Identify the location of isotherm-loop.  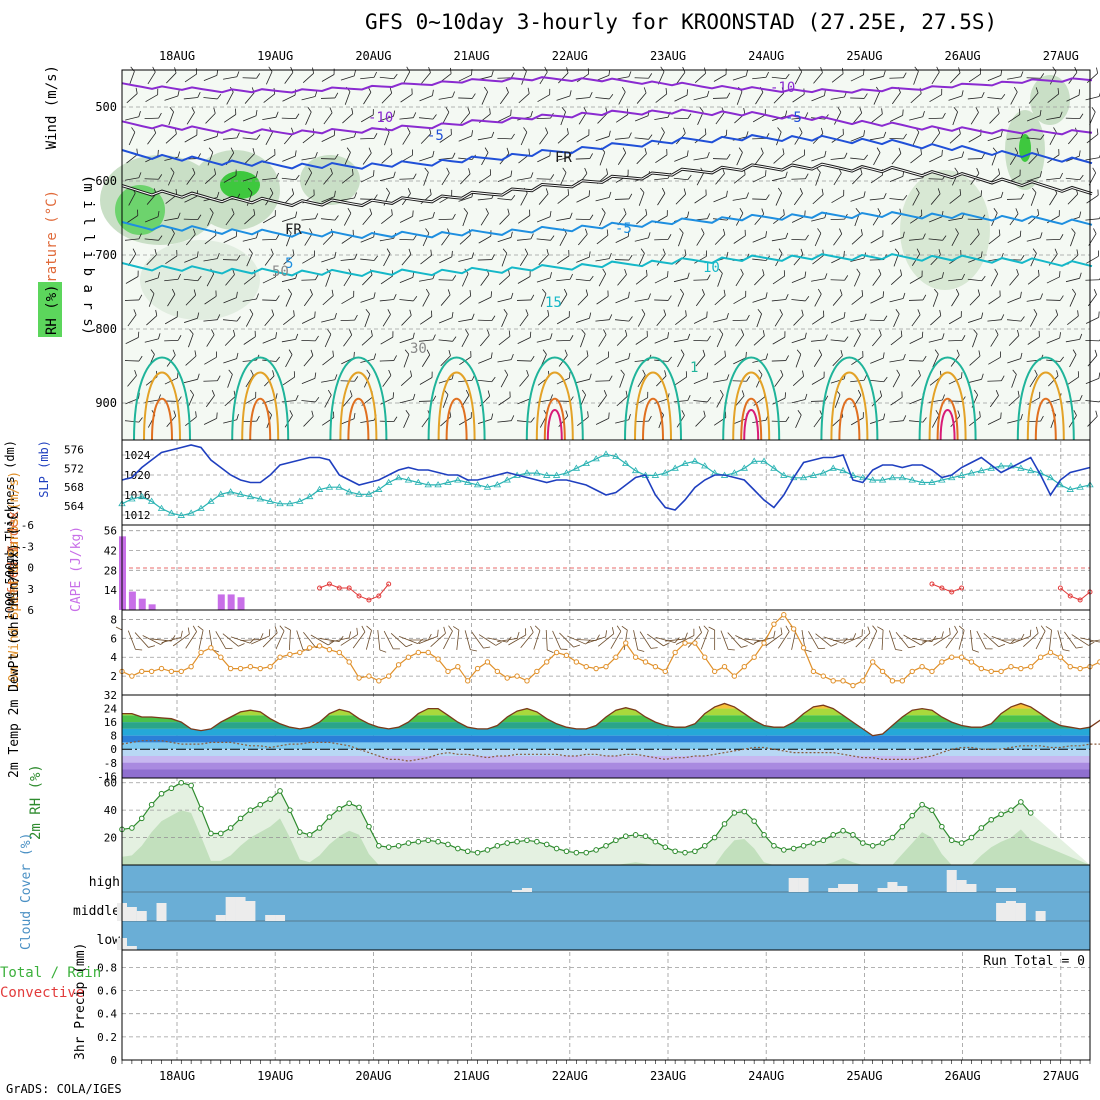
(554, 425).